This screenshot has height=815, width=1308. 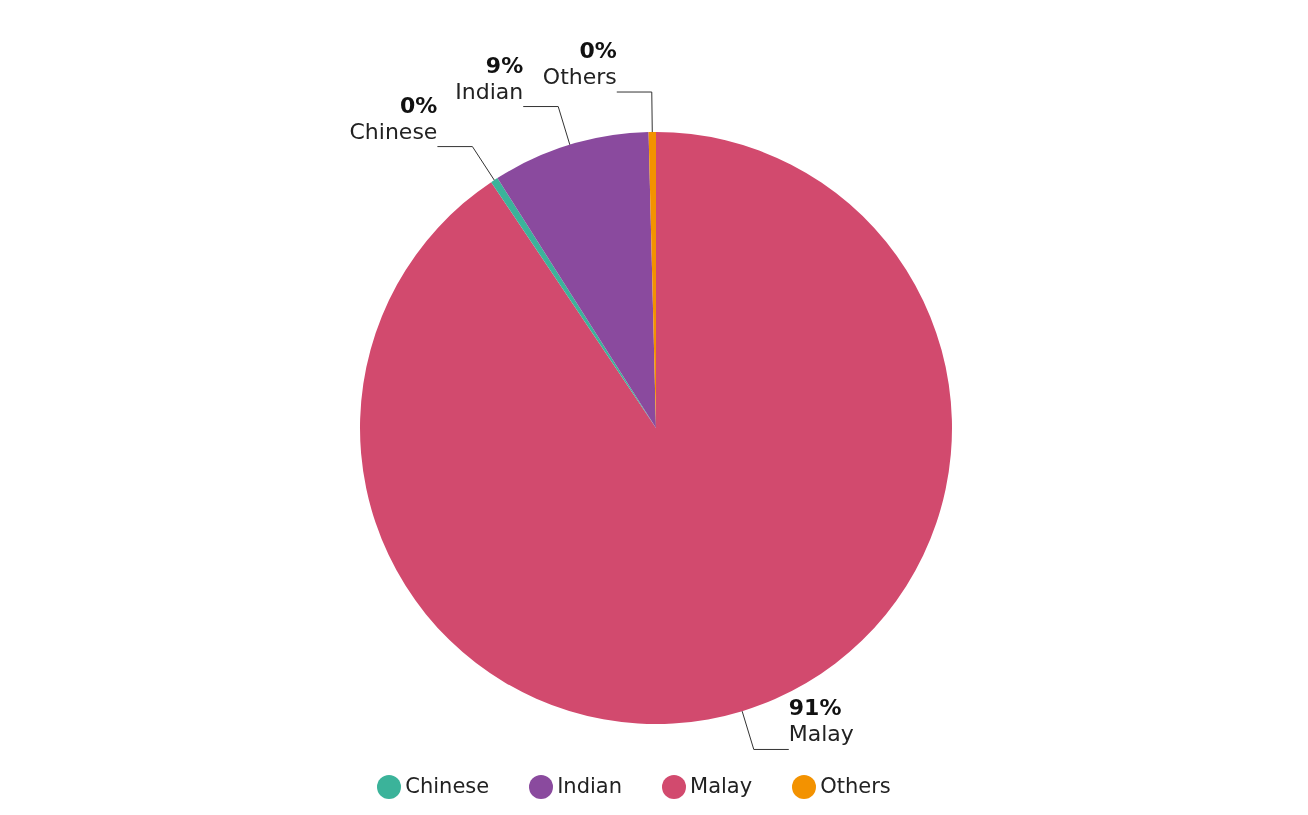 What do you see at coordinates (815, 708) in the screenshot?
I see `data-label: 91%` at bounding box center [815, 708].